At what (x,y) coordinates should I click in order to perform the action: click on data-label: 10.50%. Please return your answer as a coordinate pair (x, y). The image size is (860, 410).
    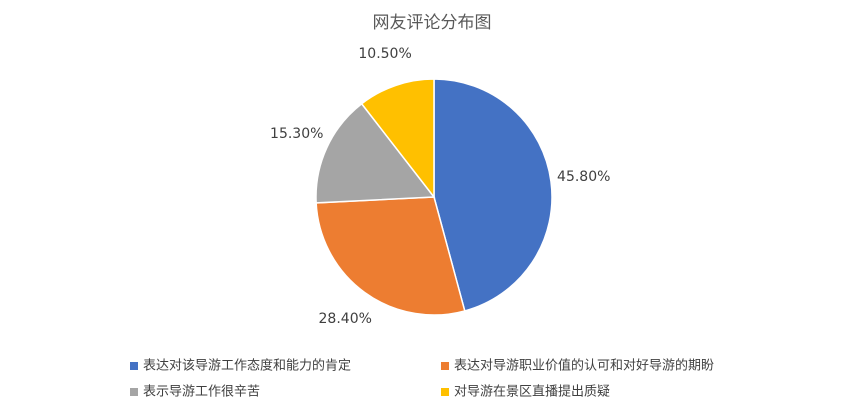
    Looking at the image, I should click on (384, 54).